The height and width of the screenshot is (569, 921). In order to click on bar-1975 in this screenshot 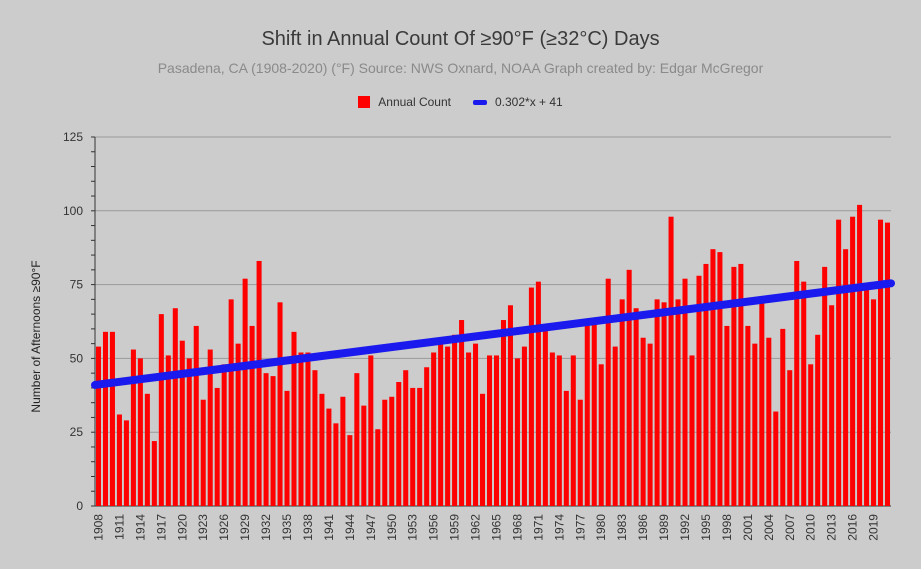, I will do `click(566, 448)`.